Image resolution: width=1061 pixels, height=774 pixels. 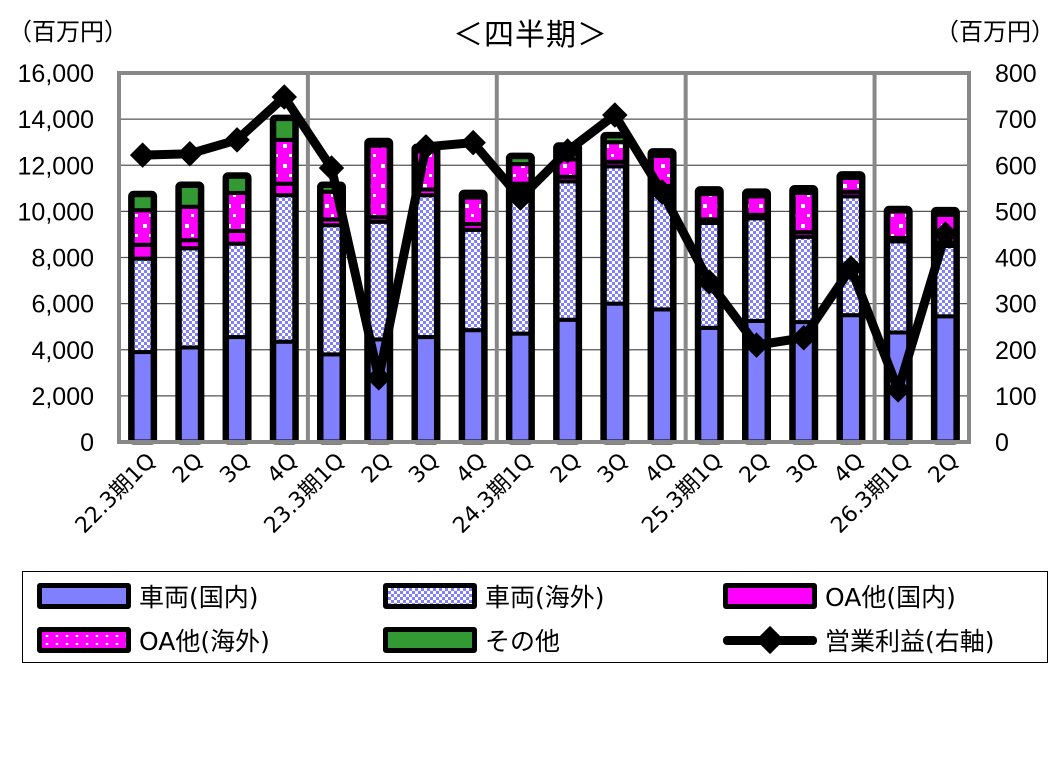 I want to click on legend-label: 車両(海外), so click(x=545, y=597).